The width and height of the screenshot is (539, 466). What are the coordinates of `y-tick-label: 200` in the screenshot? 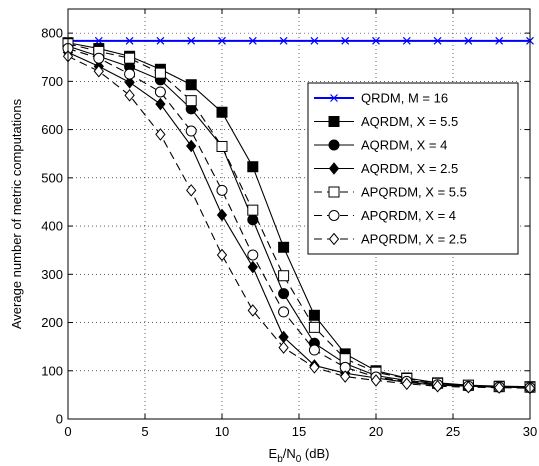 It's located at (52, 322).